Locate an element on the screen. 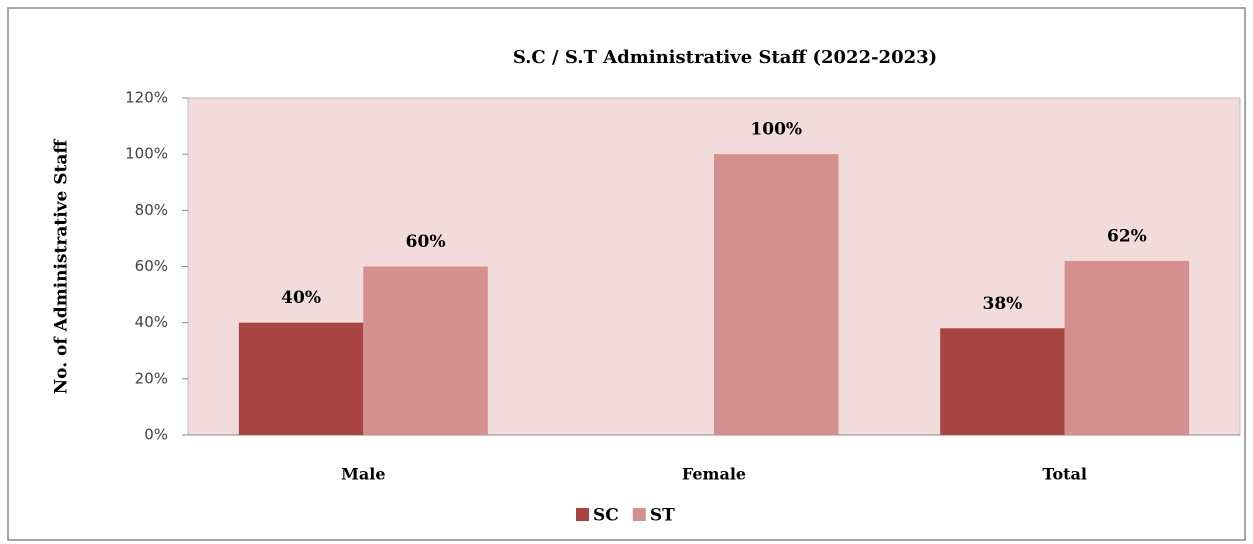  y-axis-label: No. of Administrative Staff is located at coordinates (62, 267).